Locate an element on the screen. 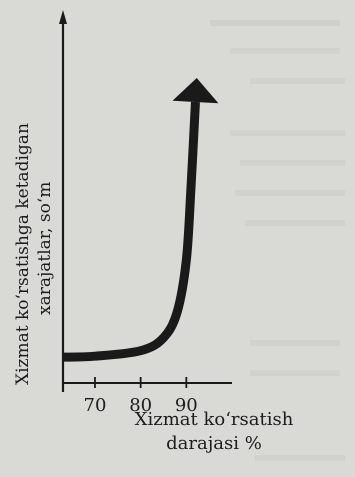 This screenshot has height=477, width=355. x-tick-label-70: 70 is located at coordinates (95, 405).